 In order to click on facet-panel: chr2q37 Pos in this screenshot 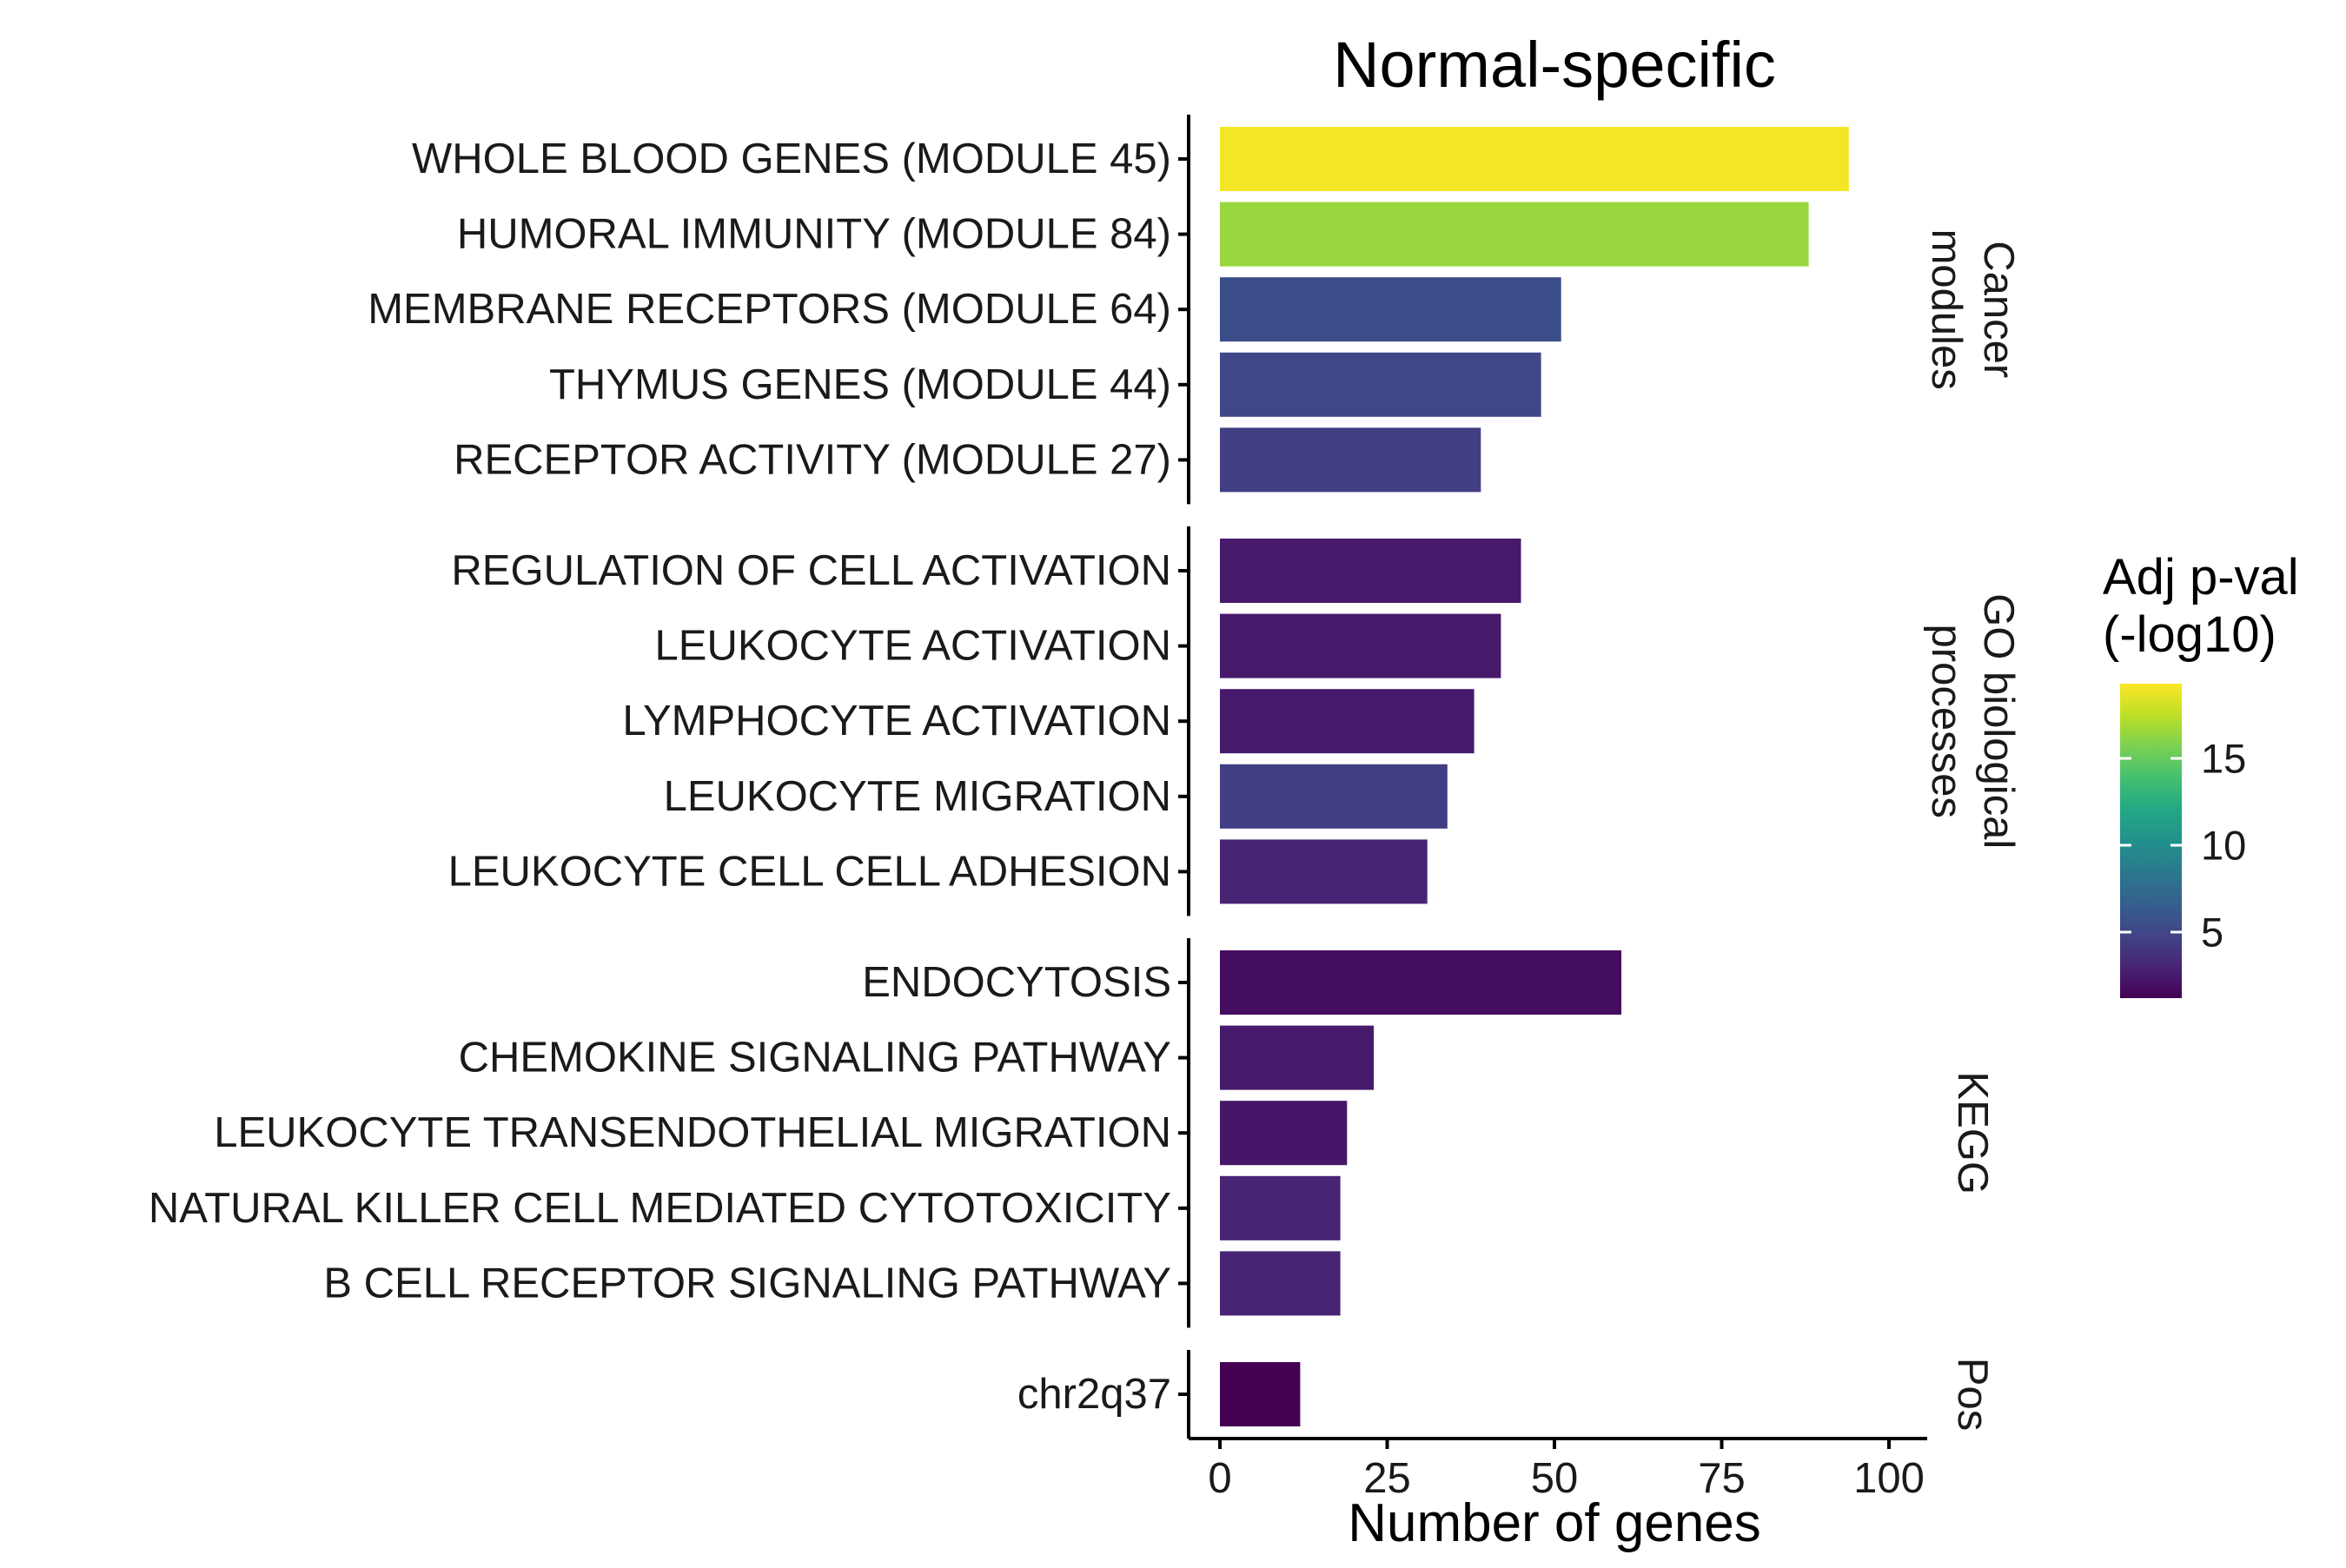, I will do `click(1507, 1394)`.